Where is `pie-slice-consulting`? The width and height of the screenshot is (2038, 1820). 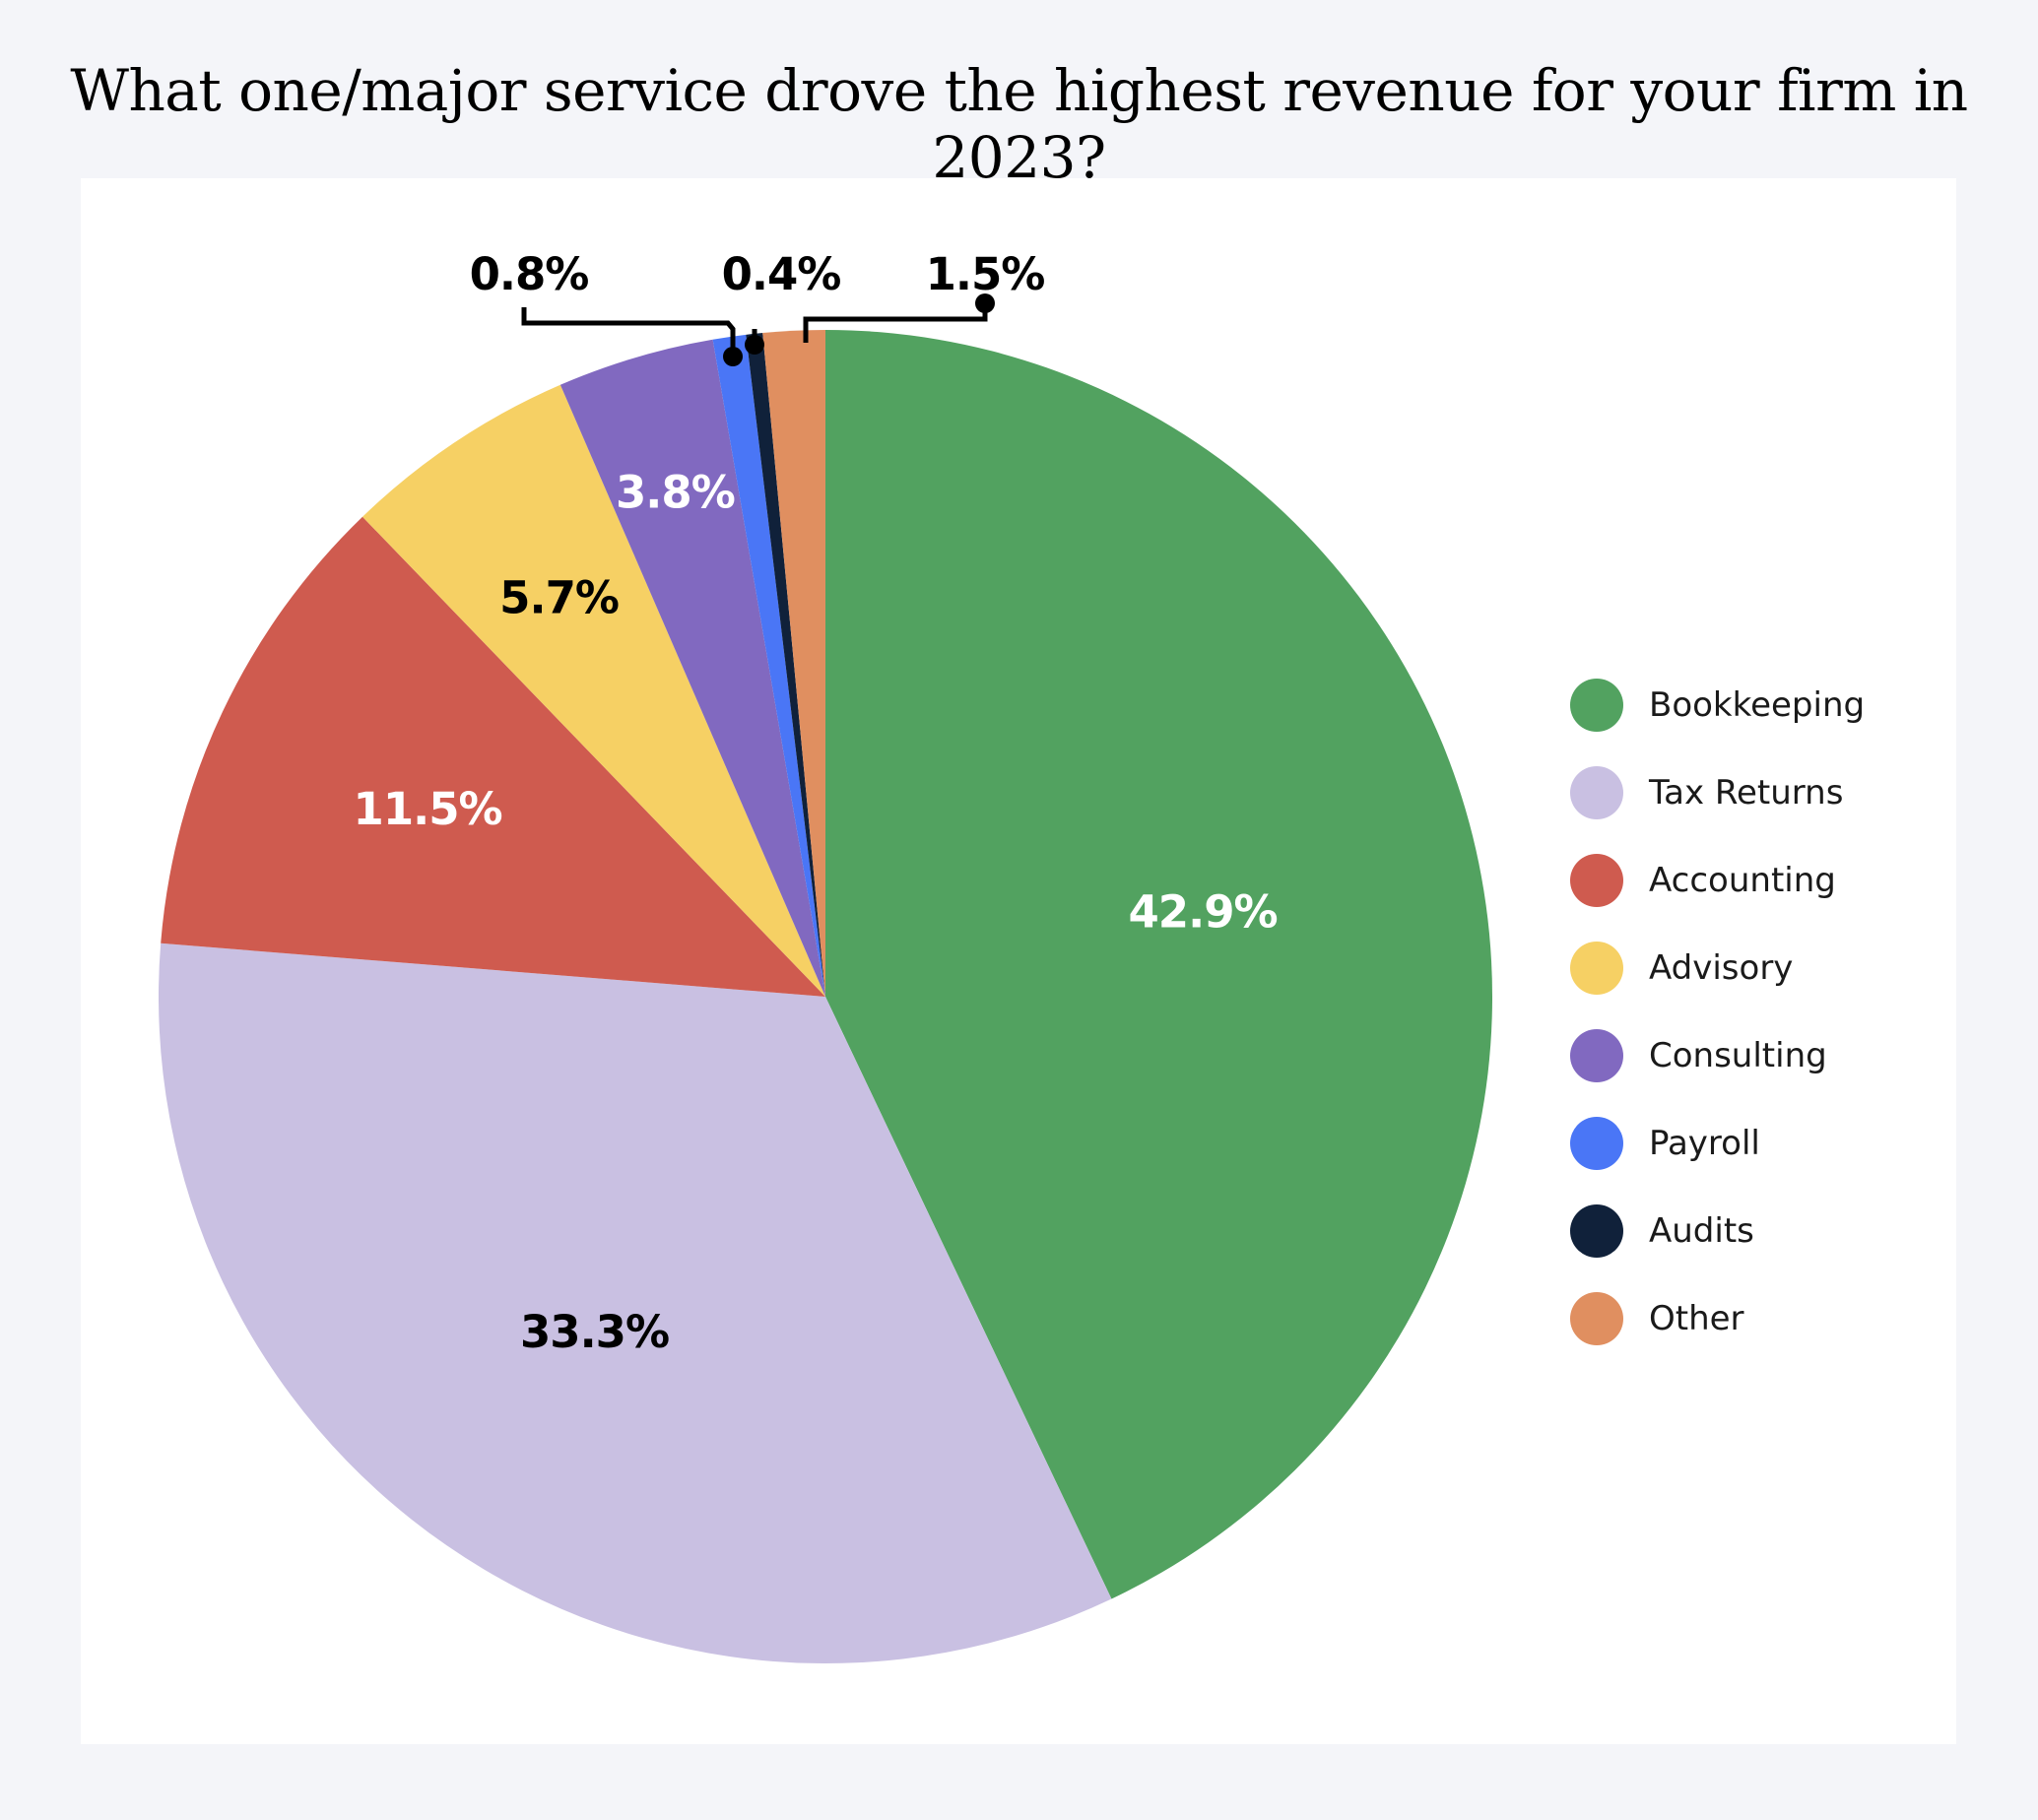 pie-slice-consulting is located at coordinates (692, 668).